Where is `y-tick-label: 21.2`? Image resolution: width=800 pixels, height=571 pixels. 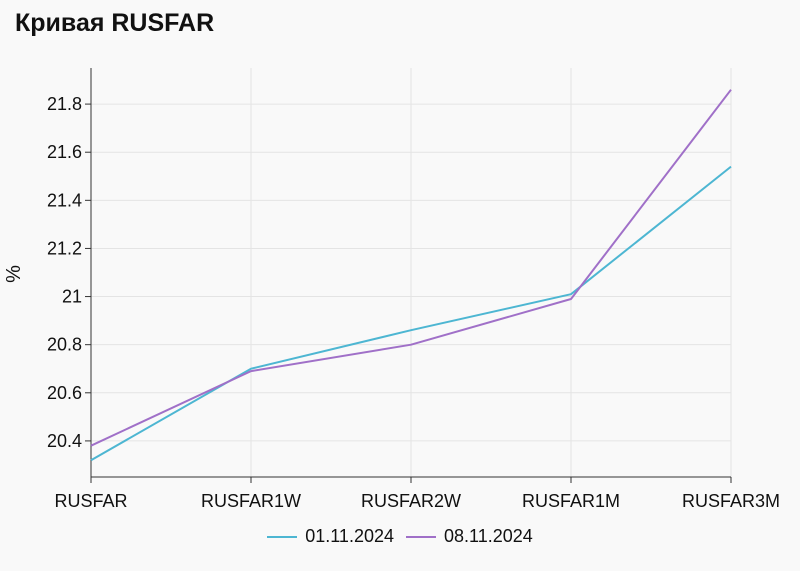
y-tick-label: 21.2 is located at coordinates (64, 248).